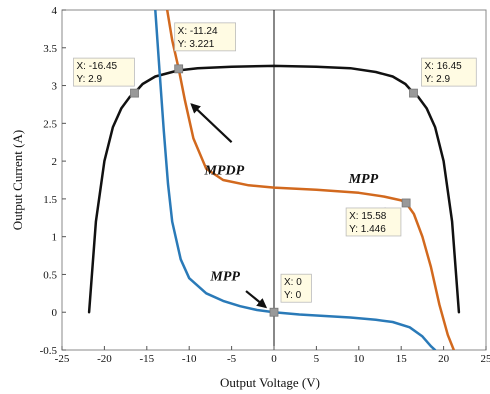  I want to click on annotation-label: MPDP, so click(223, 171).